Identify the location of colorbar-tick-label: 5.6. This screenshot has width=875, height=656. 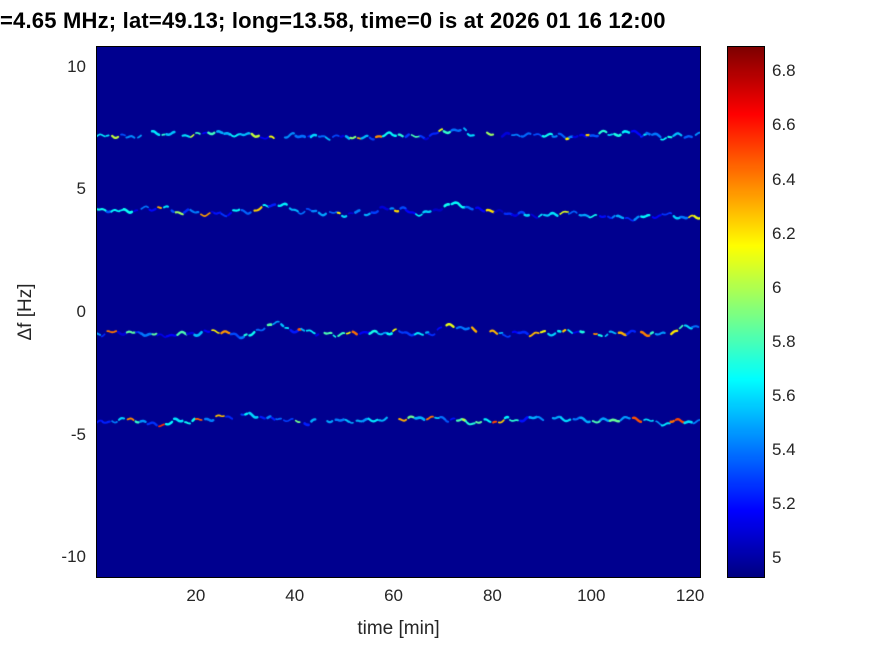
(784, 395).